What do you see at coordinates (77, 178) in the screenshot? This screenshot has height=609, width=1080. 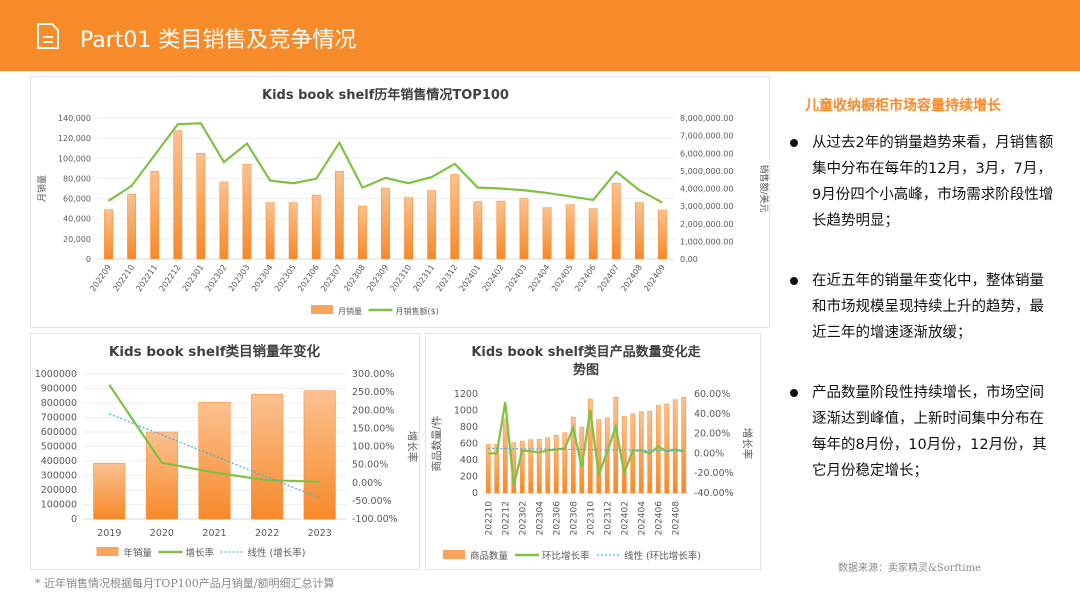 I see `y-tick-label: 80,000` at bounding box center [77, 178].